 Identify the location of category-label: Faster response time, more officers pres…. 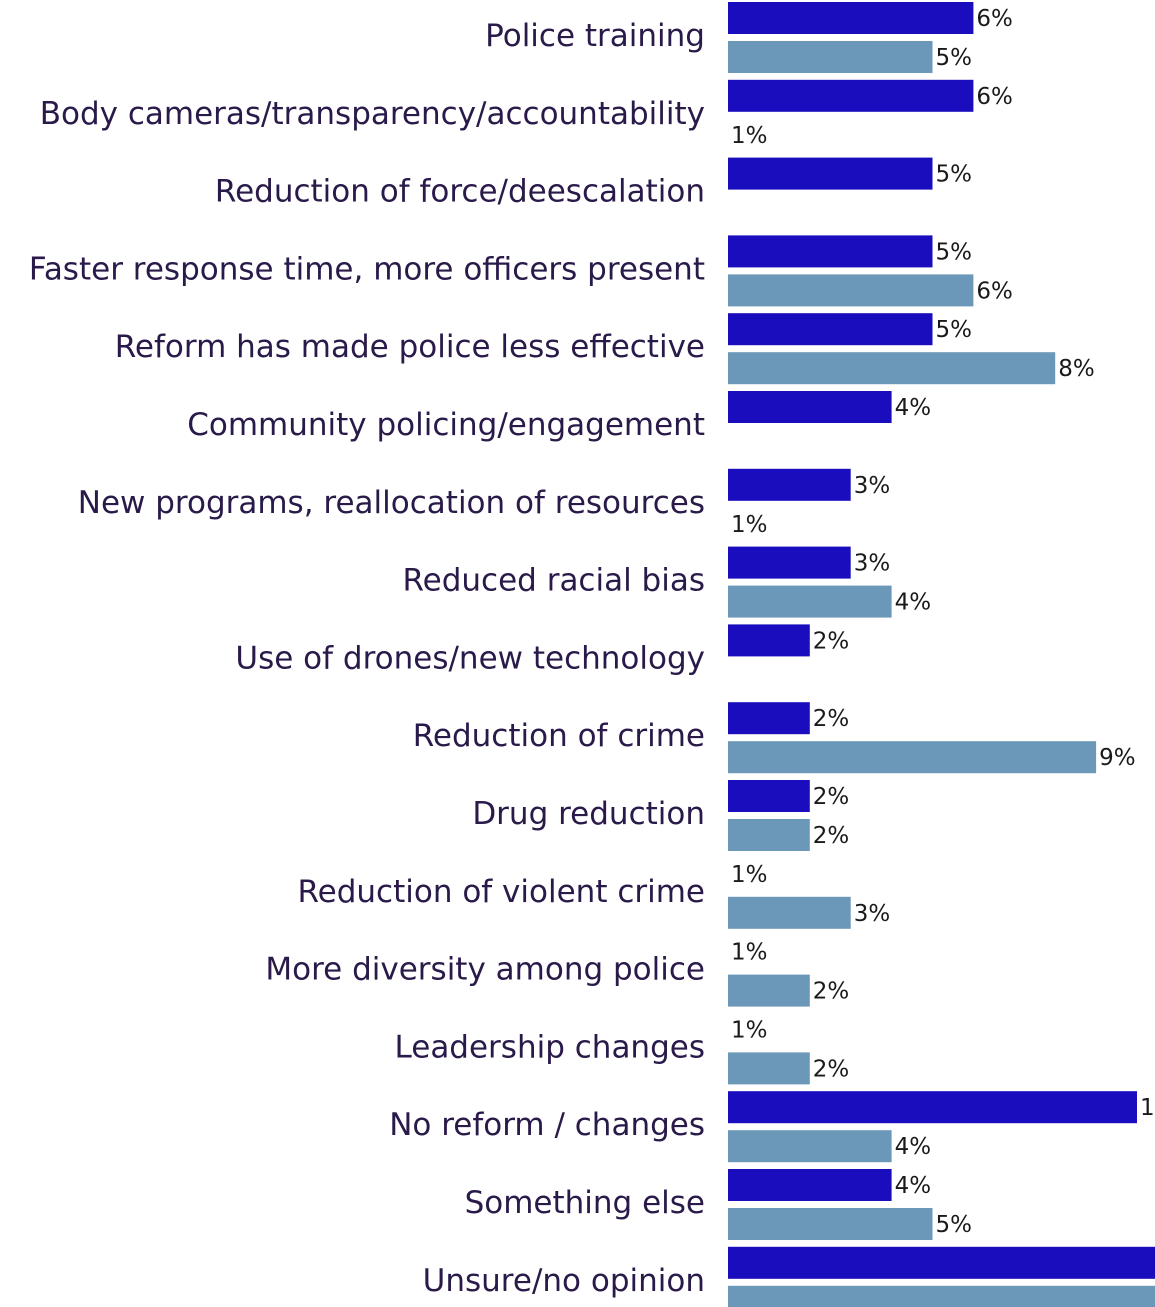
(367, 269).